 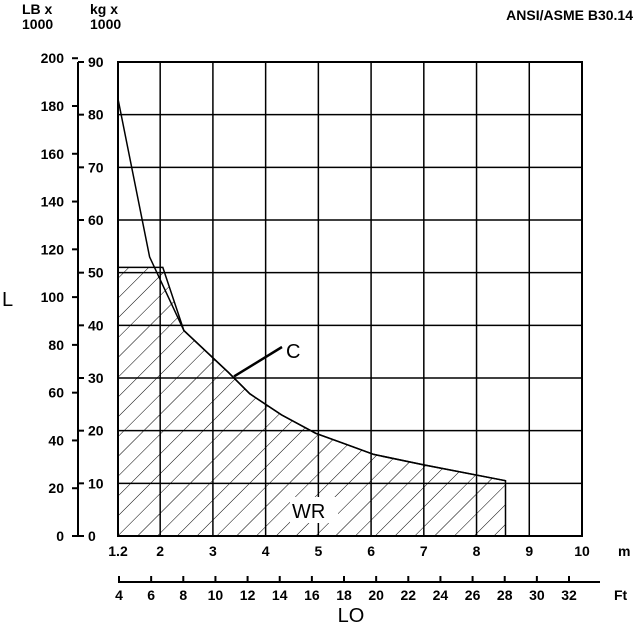 I want to click on c-leader-line, so click(x=258, y=361).